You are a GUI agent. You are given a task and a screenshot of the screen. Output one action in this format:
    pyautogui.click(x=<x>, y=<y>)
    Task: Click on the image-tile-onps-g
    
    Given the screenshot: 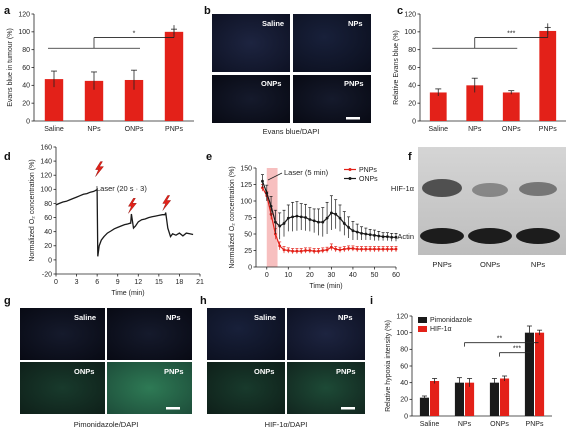 What is the action you would take?
    pyautogui.click(x=62, y=388)
    